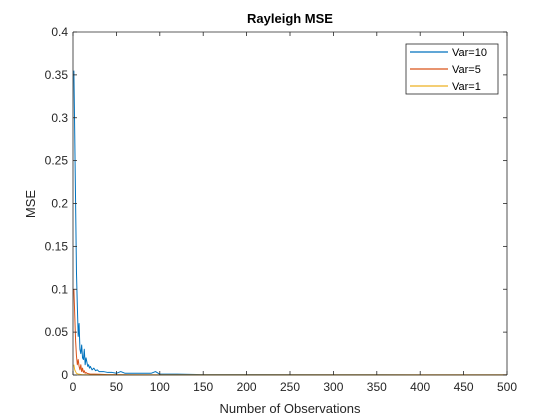  What do you see at coordinates (73, 387) in the screenshot?
I see `x-tick-label: 0` at bounding box center [73, 387].